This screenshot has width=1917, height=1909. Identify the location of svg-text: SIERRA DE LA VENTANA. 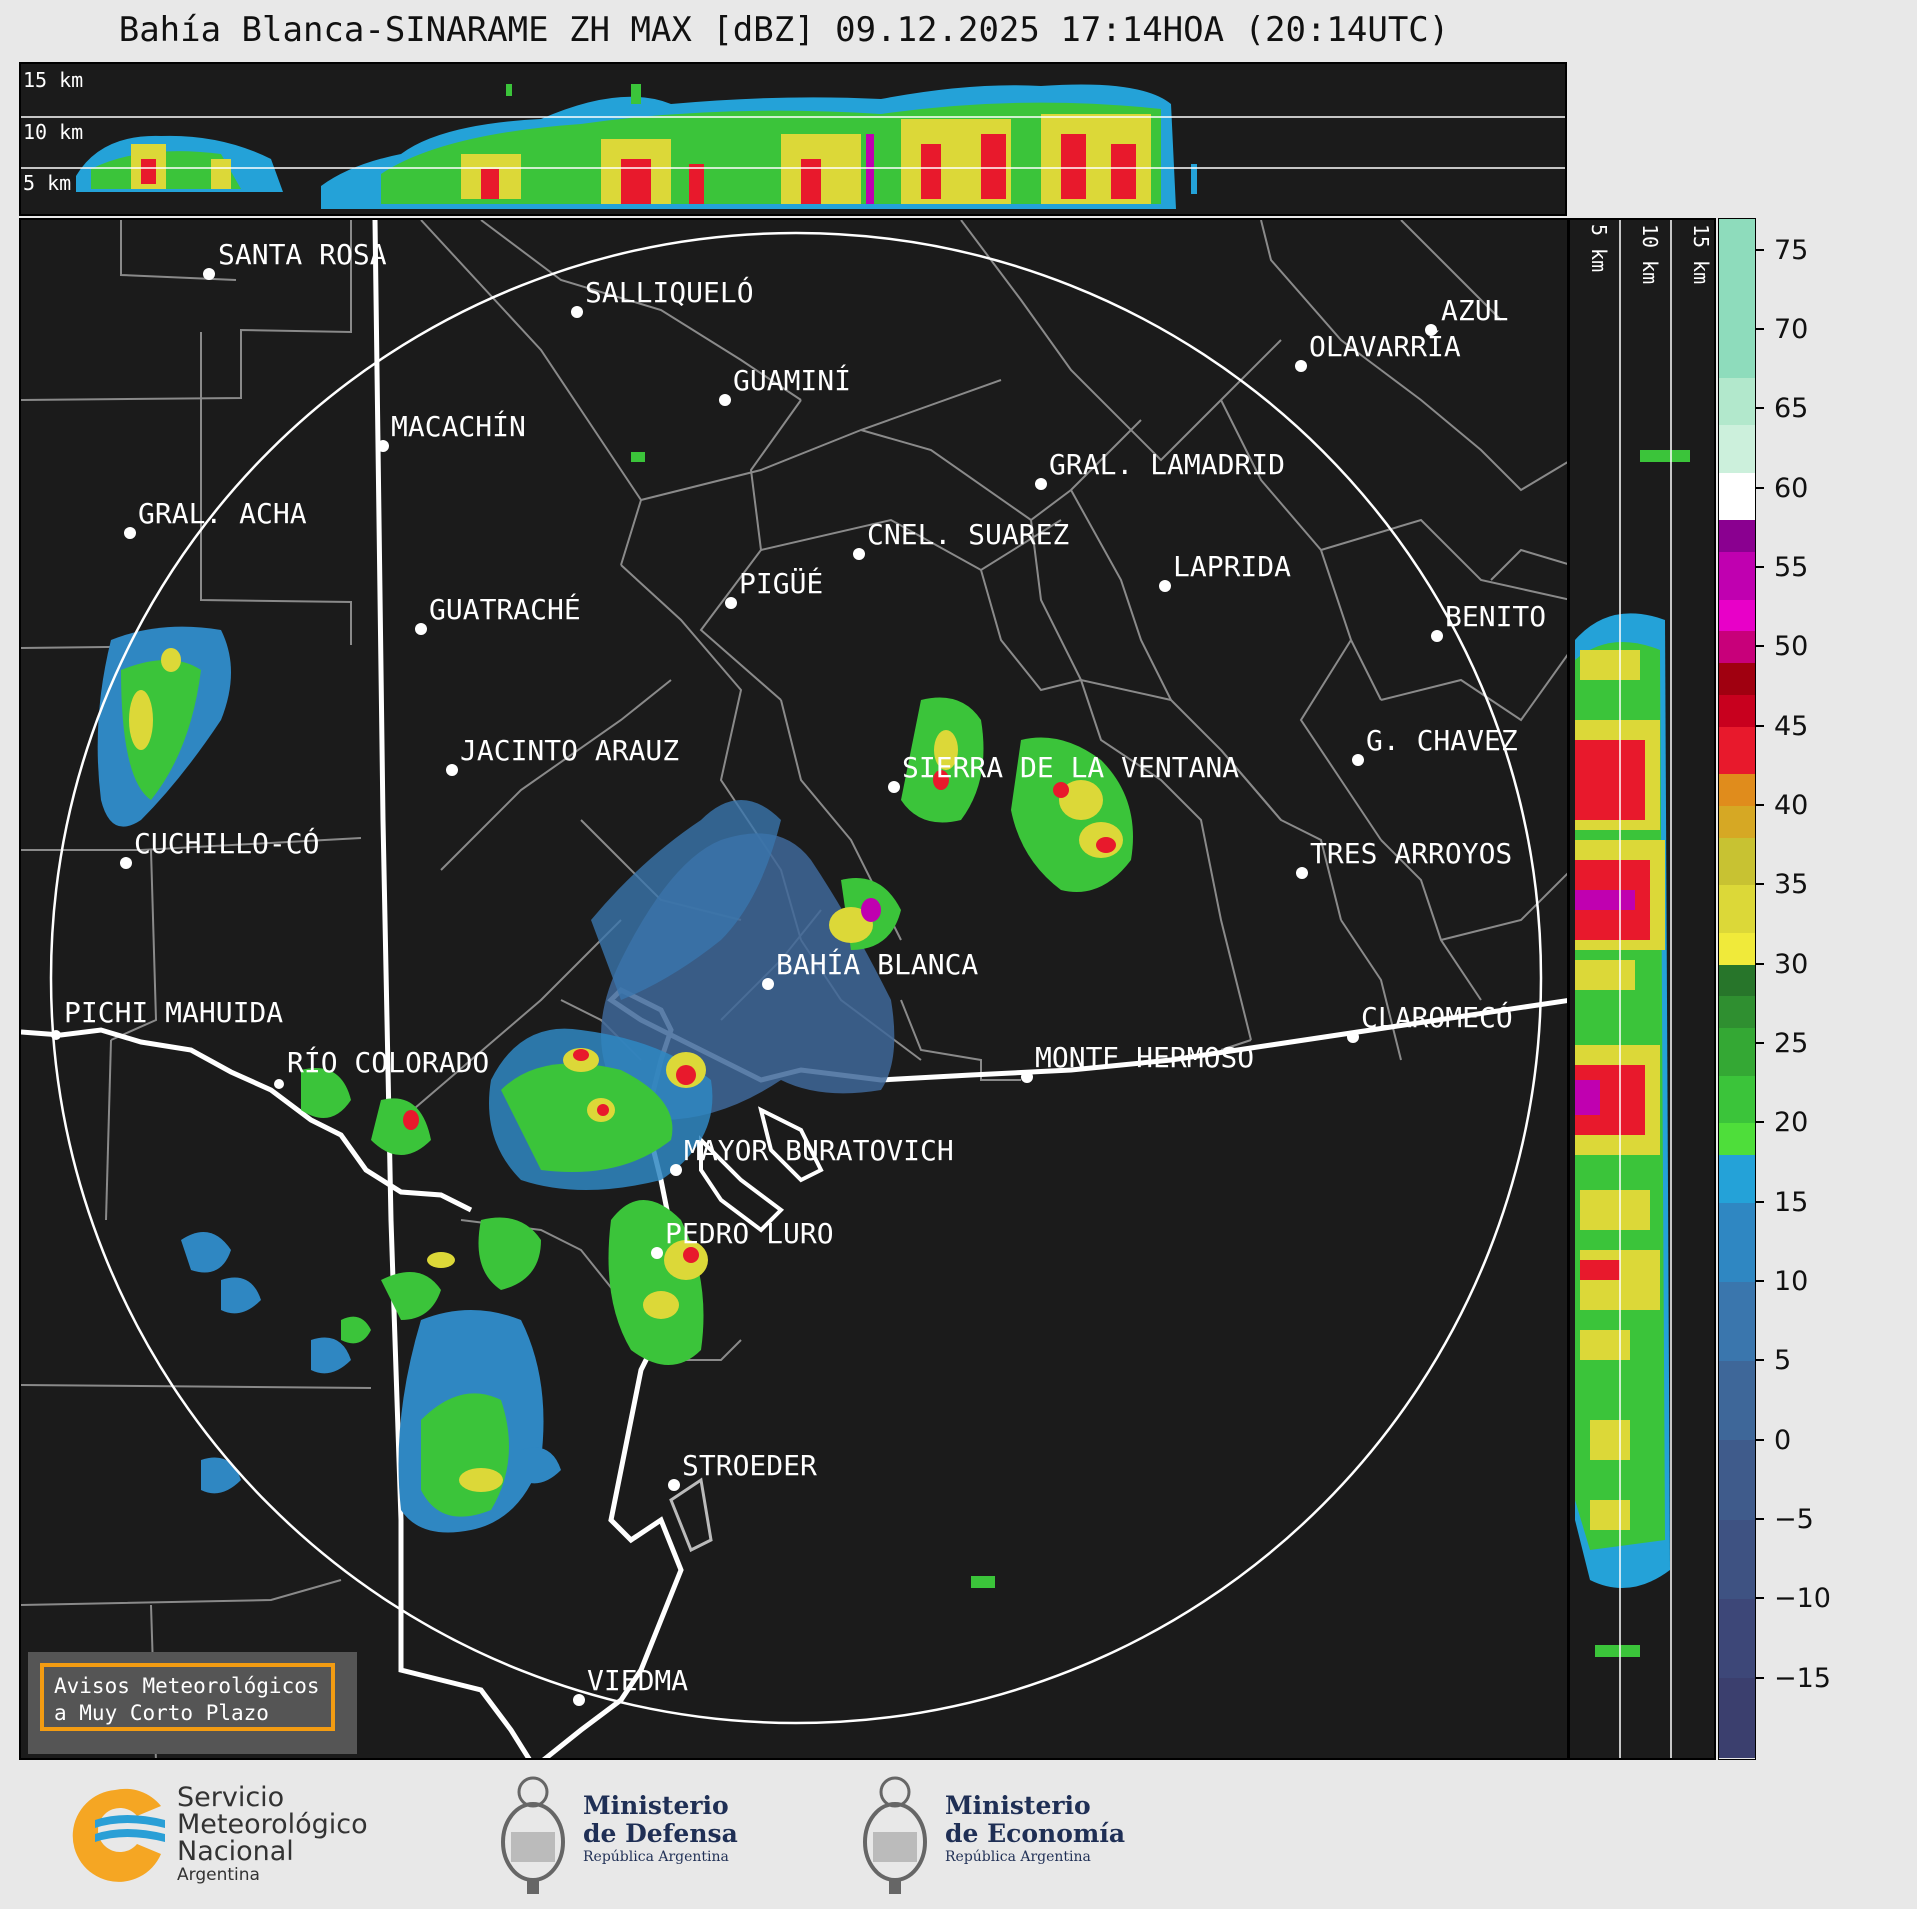
(1070, 767).